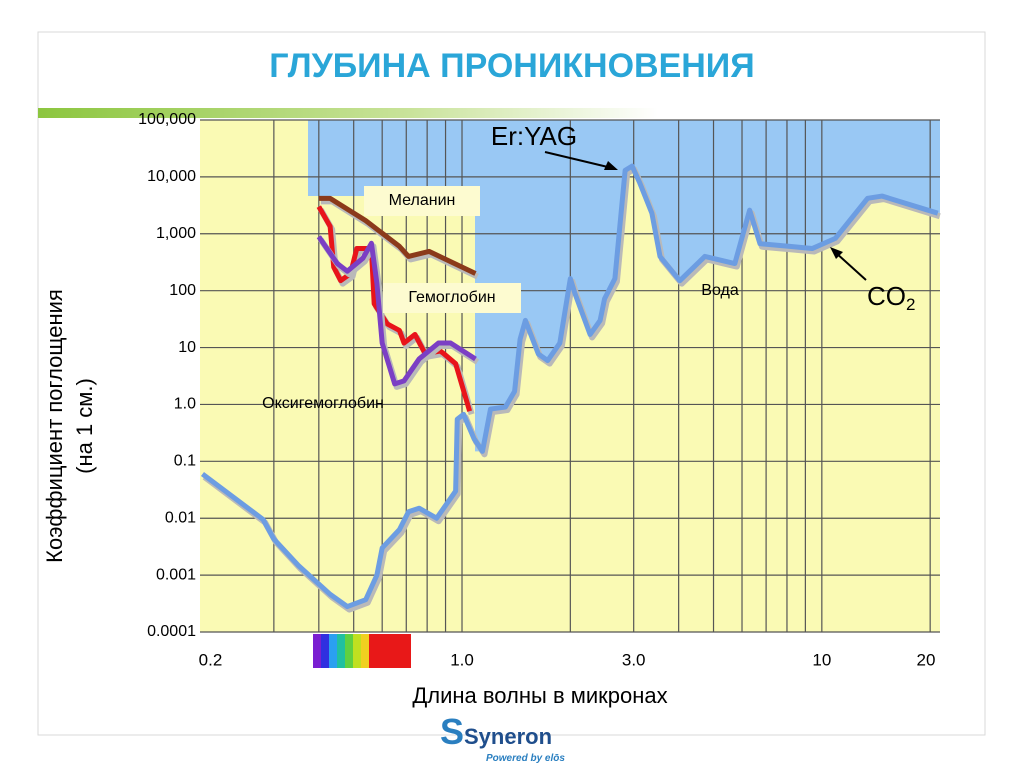  I want to click on x-tick-label: 1.0, so click(462, 659).